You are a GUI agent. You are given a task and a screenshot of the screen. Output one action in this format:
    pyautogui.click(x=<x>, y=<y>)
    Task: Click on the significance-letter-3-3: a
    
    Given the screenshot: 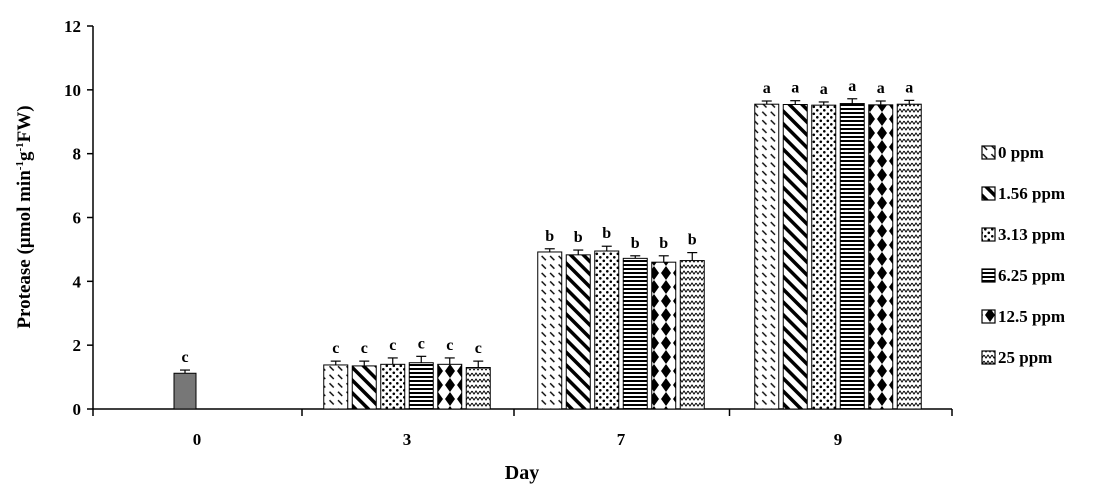 What is the action you would take?
    pyautogui.click(x=852, y=86)
    